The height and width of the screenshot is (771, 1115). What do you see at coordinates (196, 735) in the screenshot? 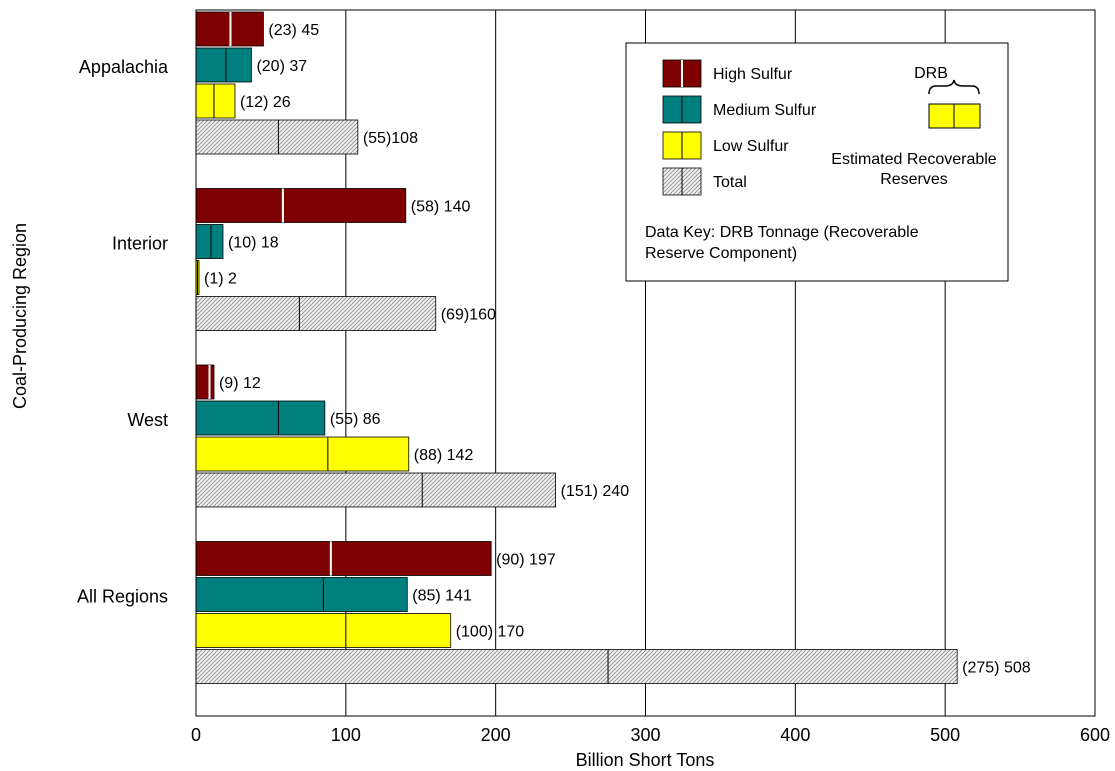
I see `x-tick-label: 0` at bounding box center [196, 735].